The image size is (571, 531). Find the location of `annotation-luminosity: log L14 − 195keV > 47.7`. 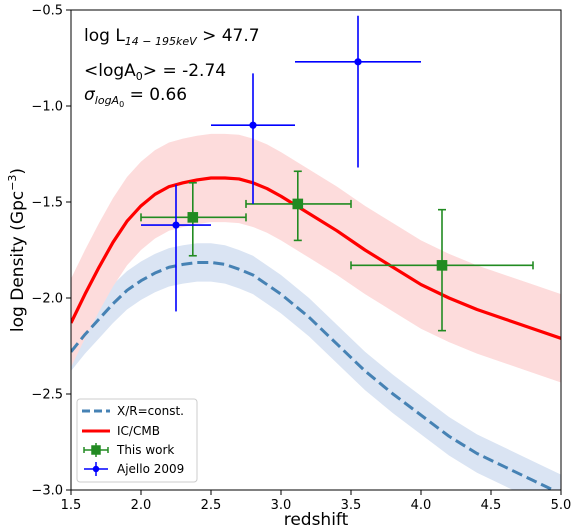

annotation-luminosity: log L14 − 195keV > 47.7 is located at coordinates (172, 37).